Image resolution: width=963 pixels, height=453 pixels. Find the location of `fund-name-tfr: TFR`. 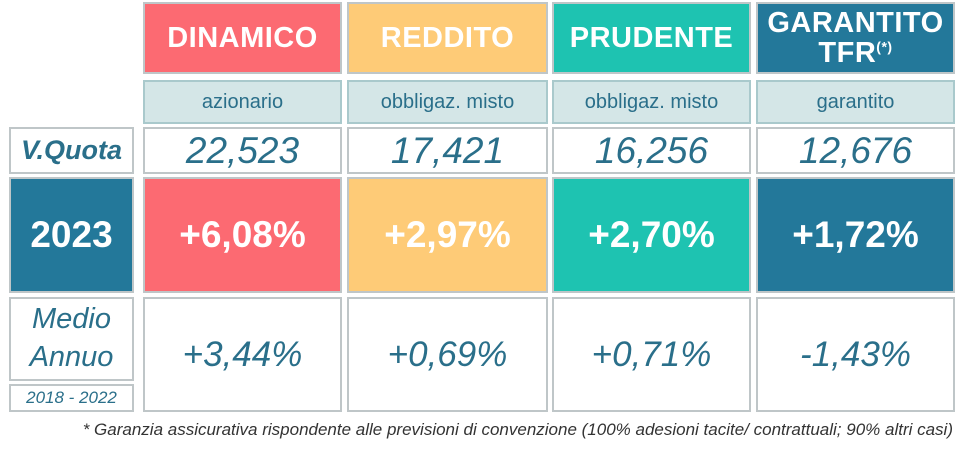

fund-name-tfr: TFR is located at coordinates (847, 53).